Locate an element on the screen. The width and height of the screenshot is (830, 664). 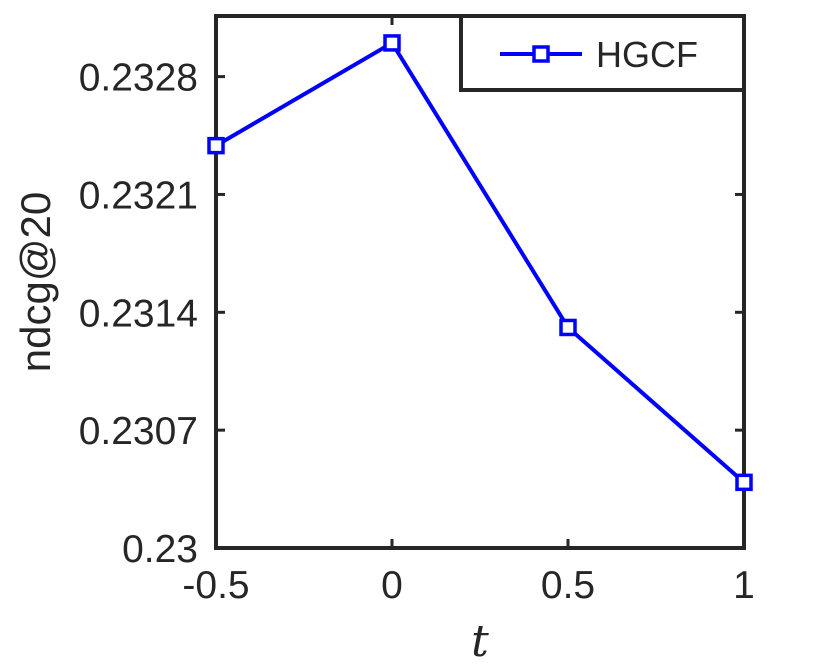
x-tick-label: -0.5 is located at coordinates (215, 585).